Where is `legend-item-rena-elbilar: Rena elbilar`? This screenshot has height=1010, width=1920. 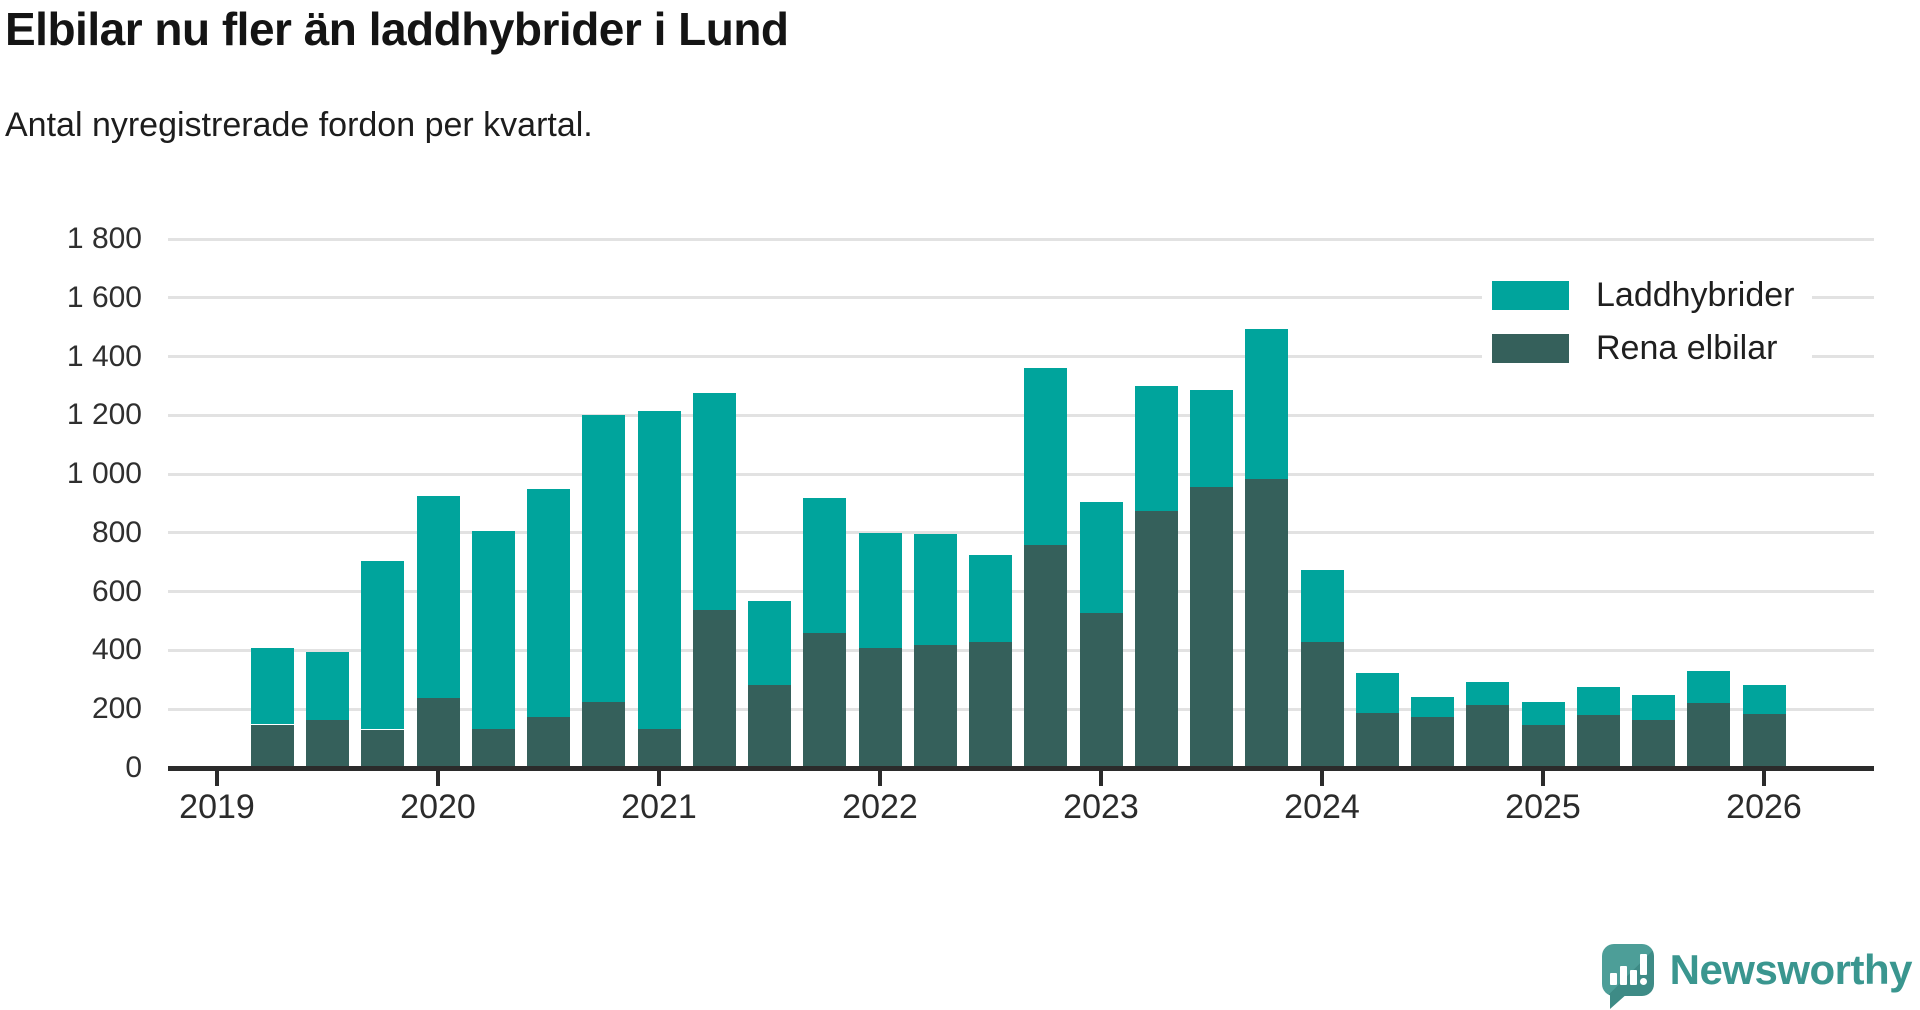
legend-item-rena-elbilar: Rena elbilar is located at coordinates (1643, 348).